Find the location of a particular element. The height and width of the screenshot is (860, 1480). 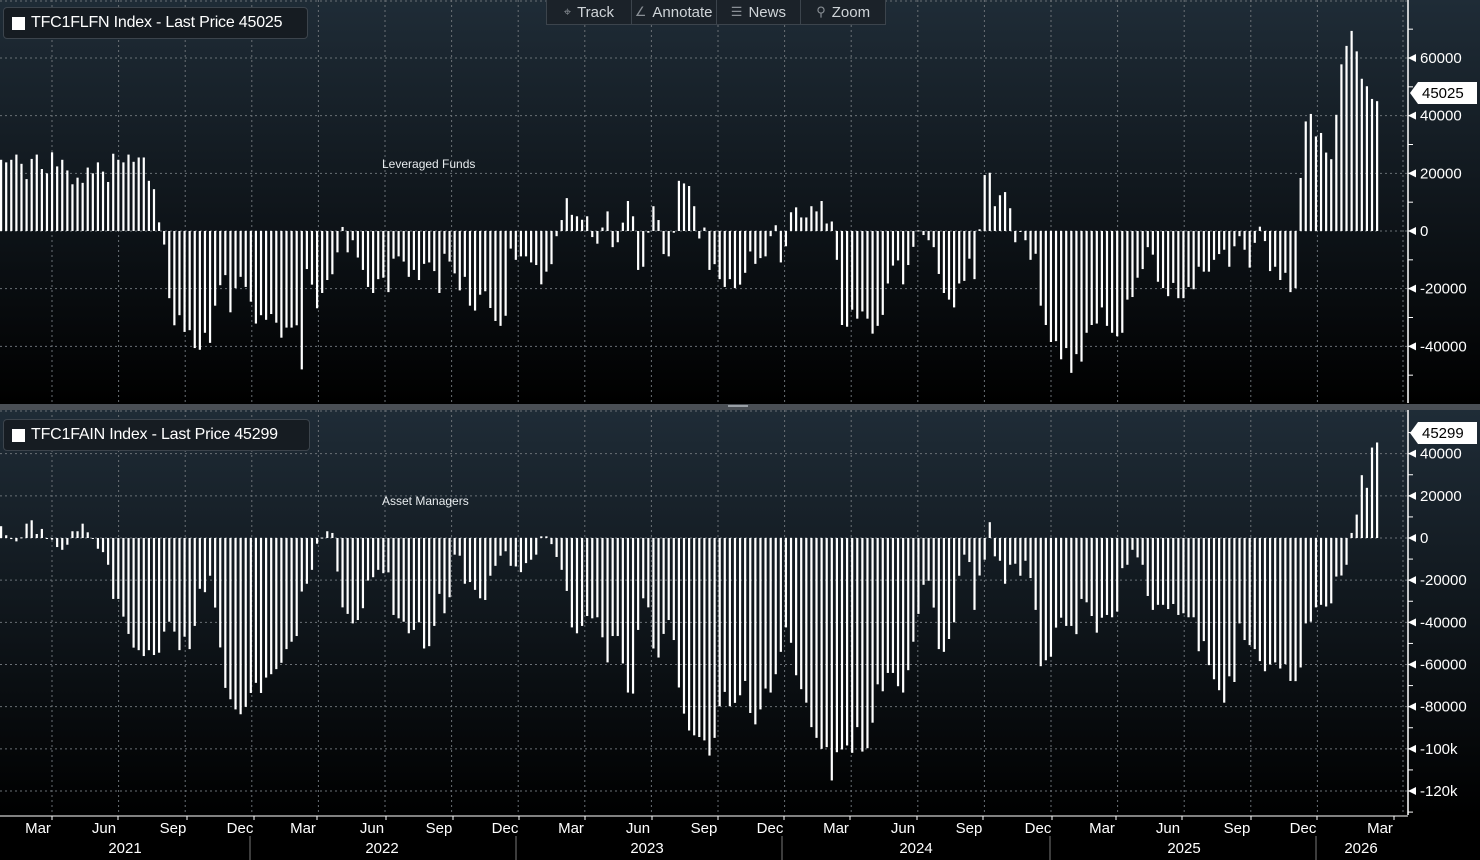

x-tick-label: Mar is located at coordinates (38, 828).